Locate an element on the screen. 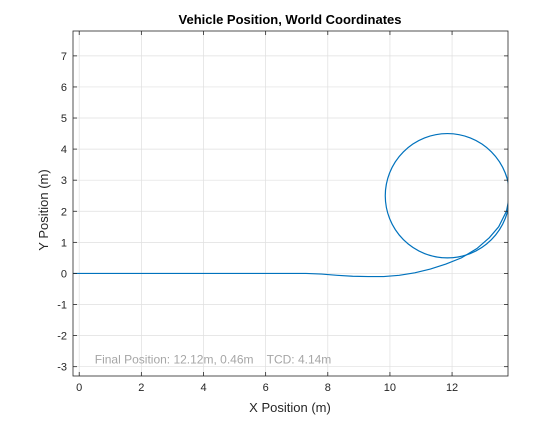 The height and width of the screenshot is (425, 560). x-tick-label: 2 is located at coordinates (141, 388).